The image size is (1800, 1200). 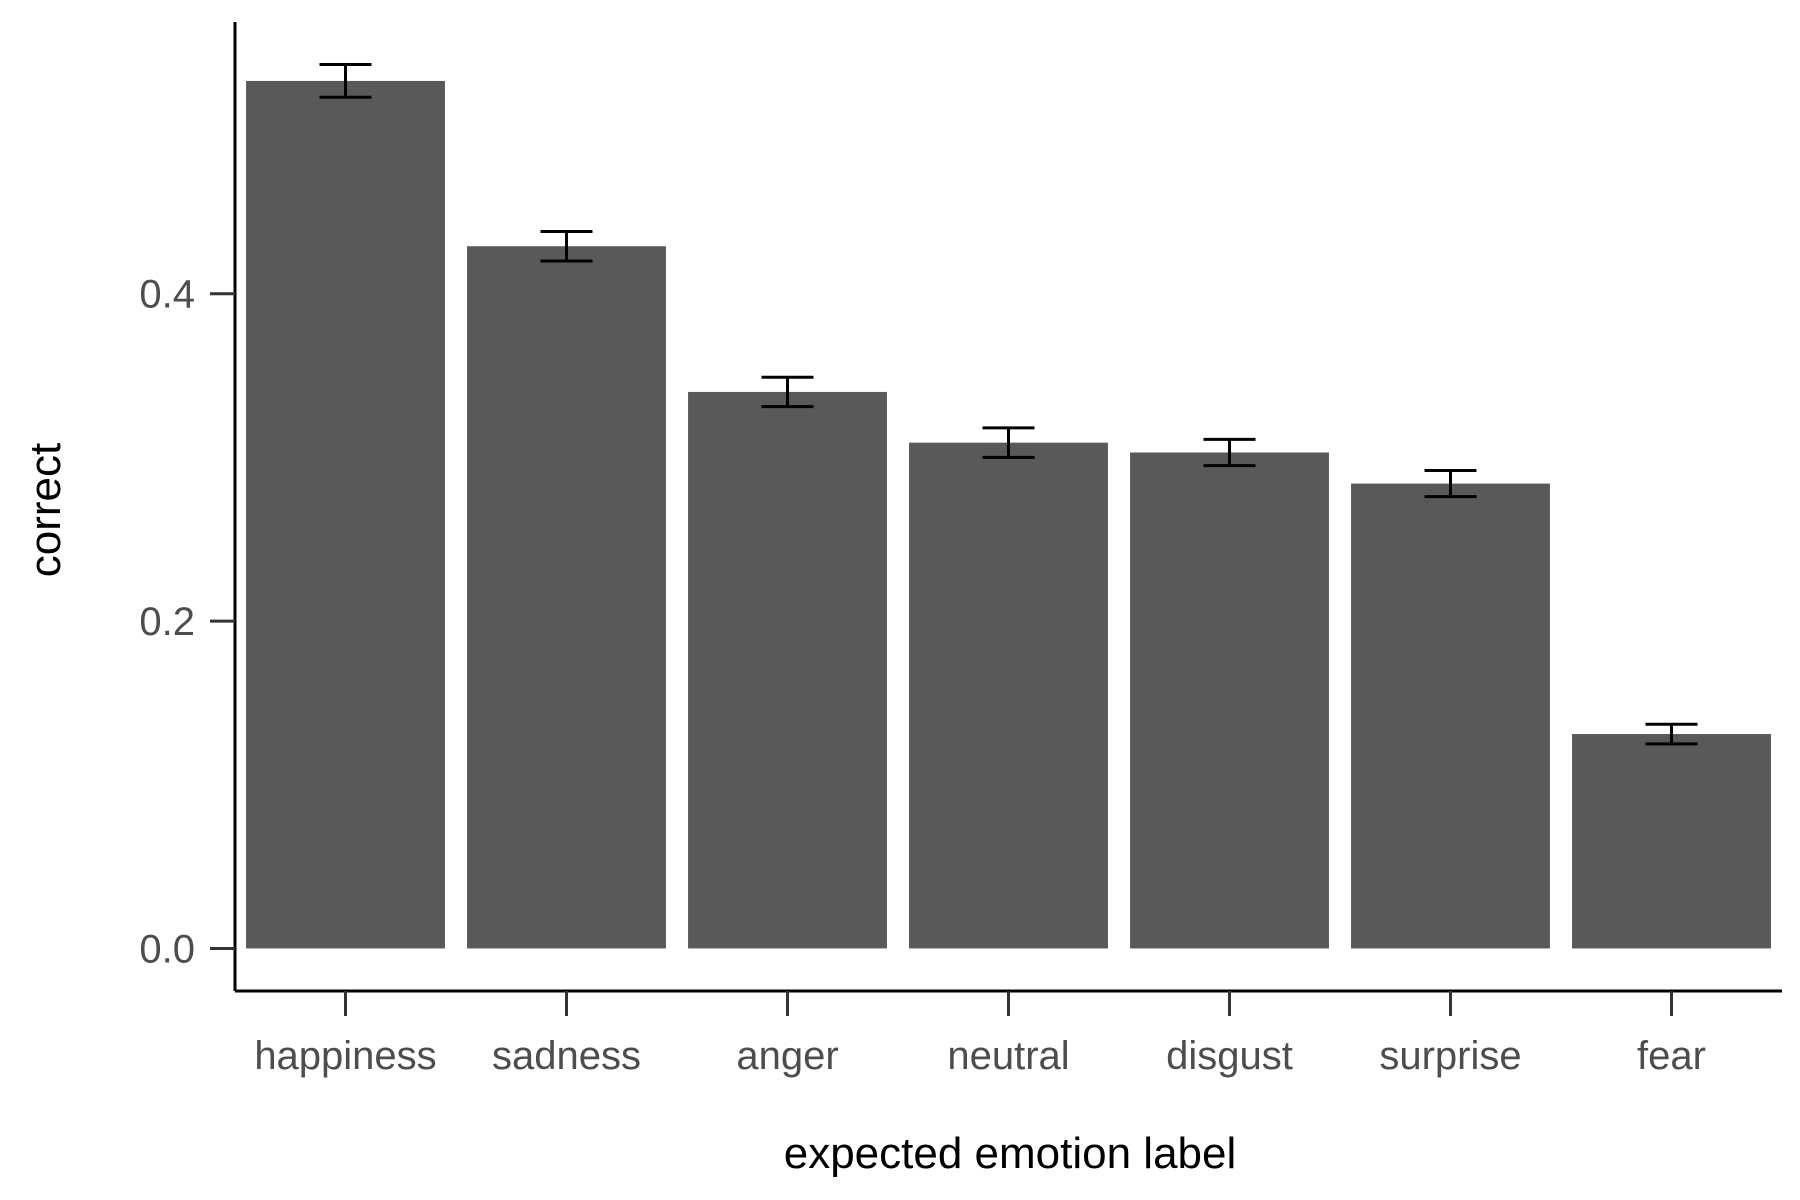 What do you see at coordinates (1671, 841) in the screenshot?
I see `bar-fear` at bounding box center [1671, 841].